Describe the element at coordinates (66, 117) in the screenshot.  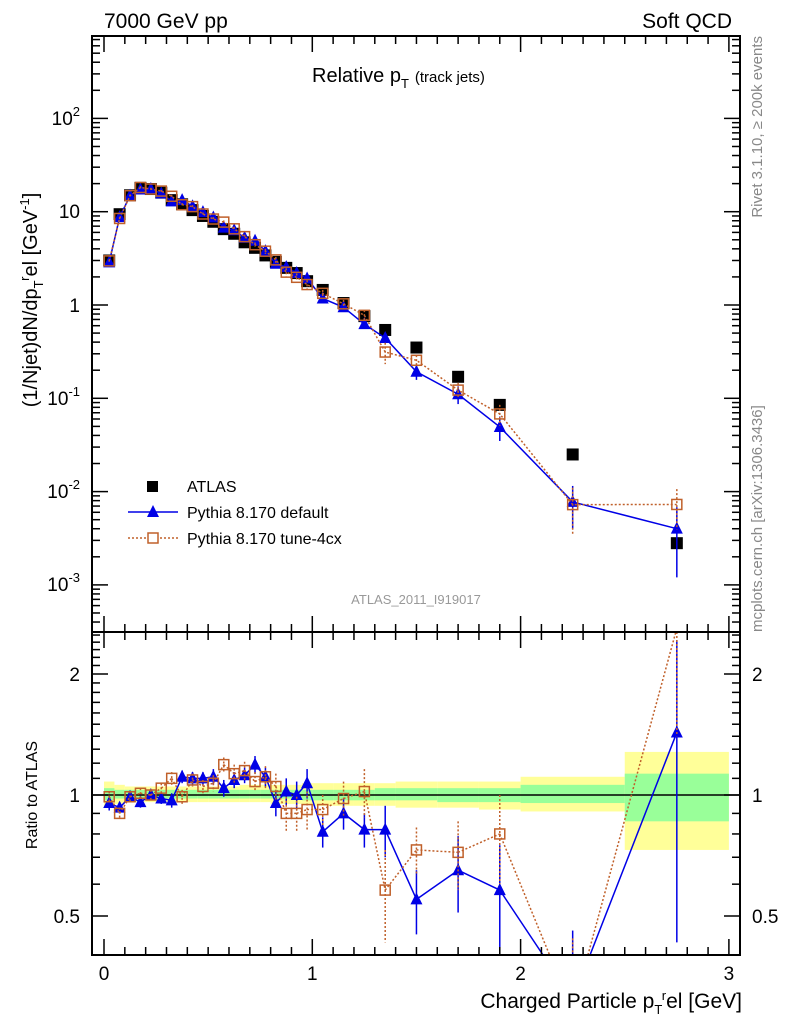
I see `y-tick-label-1e2: 10²` at that location.